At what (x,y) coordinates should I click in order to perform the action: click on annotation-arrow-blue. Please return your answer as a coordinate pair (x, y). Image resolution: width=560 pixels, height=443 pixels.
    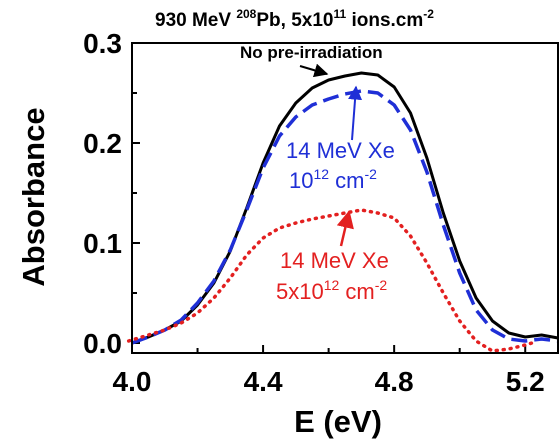
    Looking at the image, I should click on (355, 113).